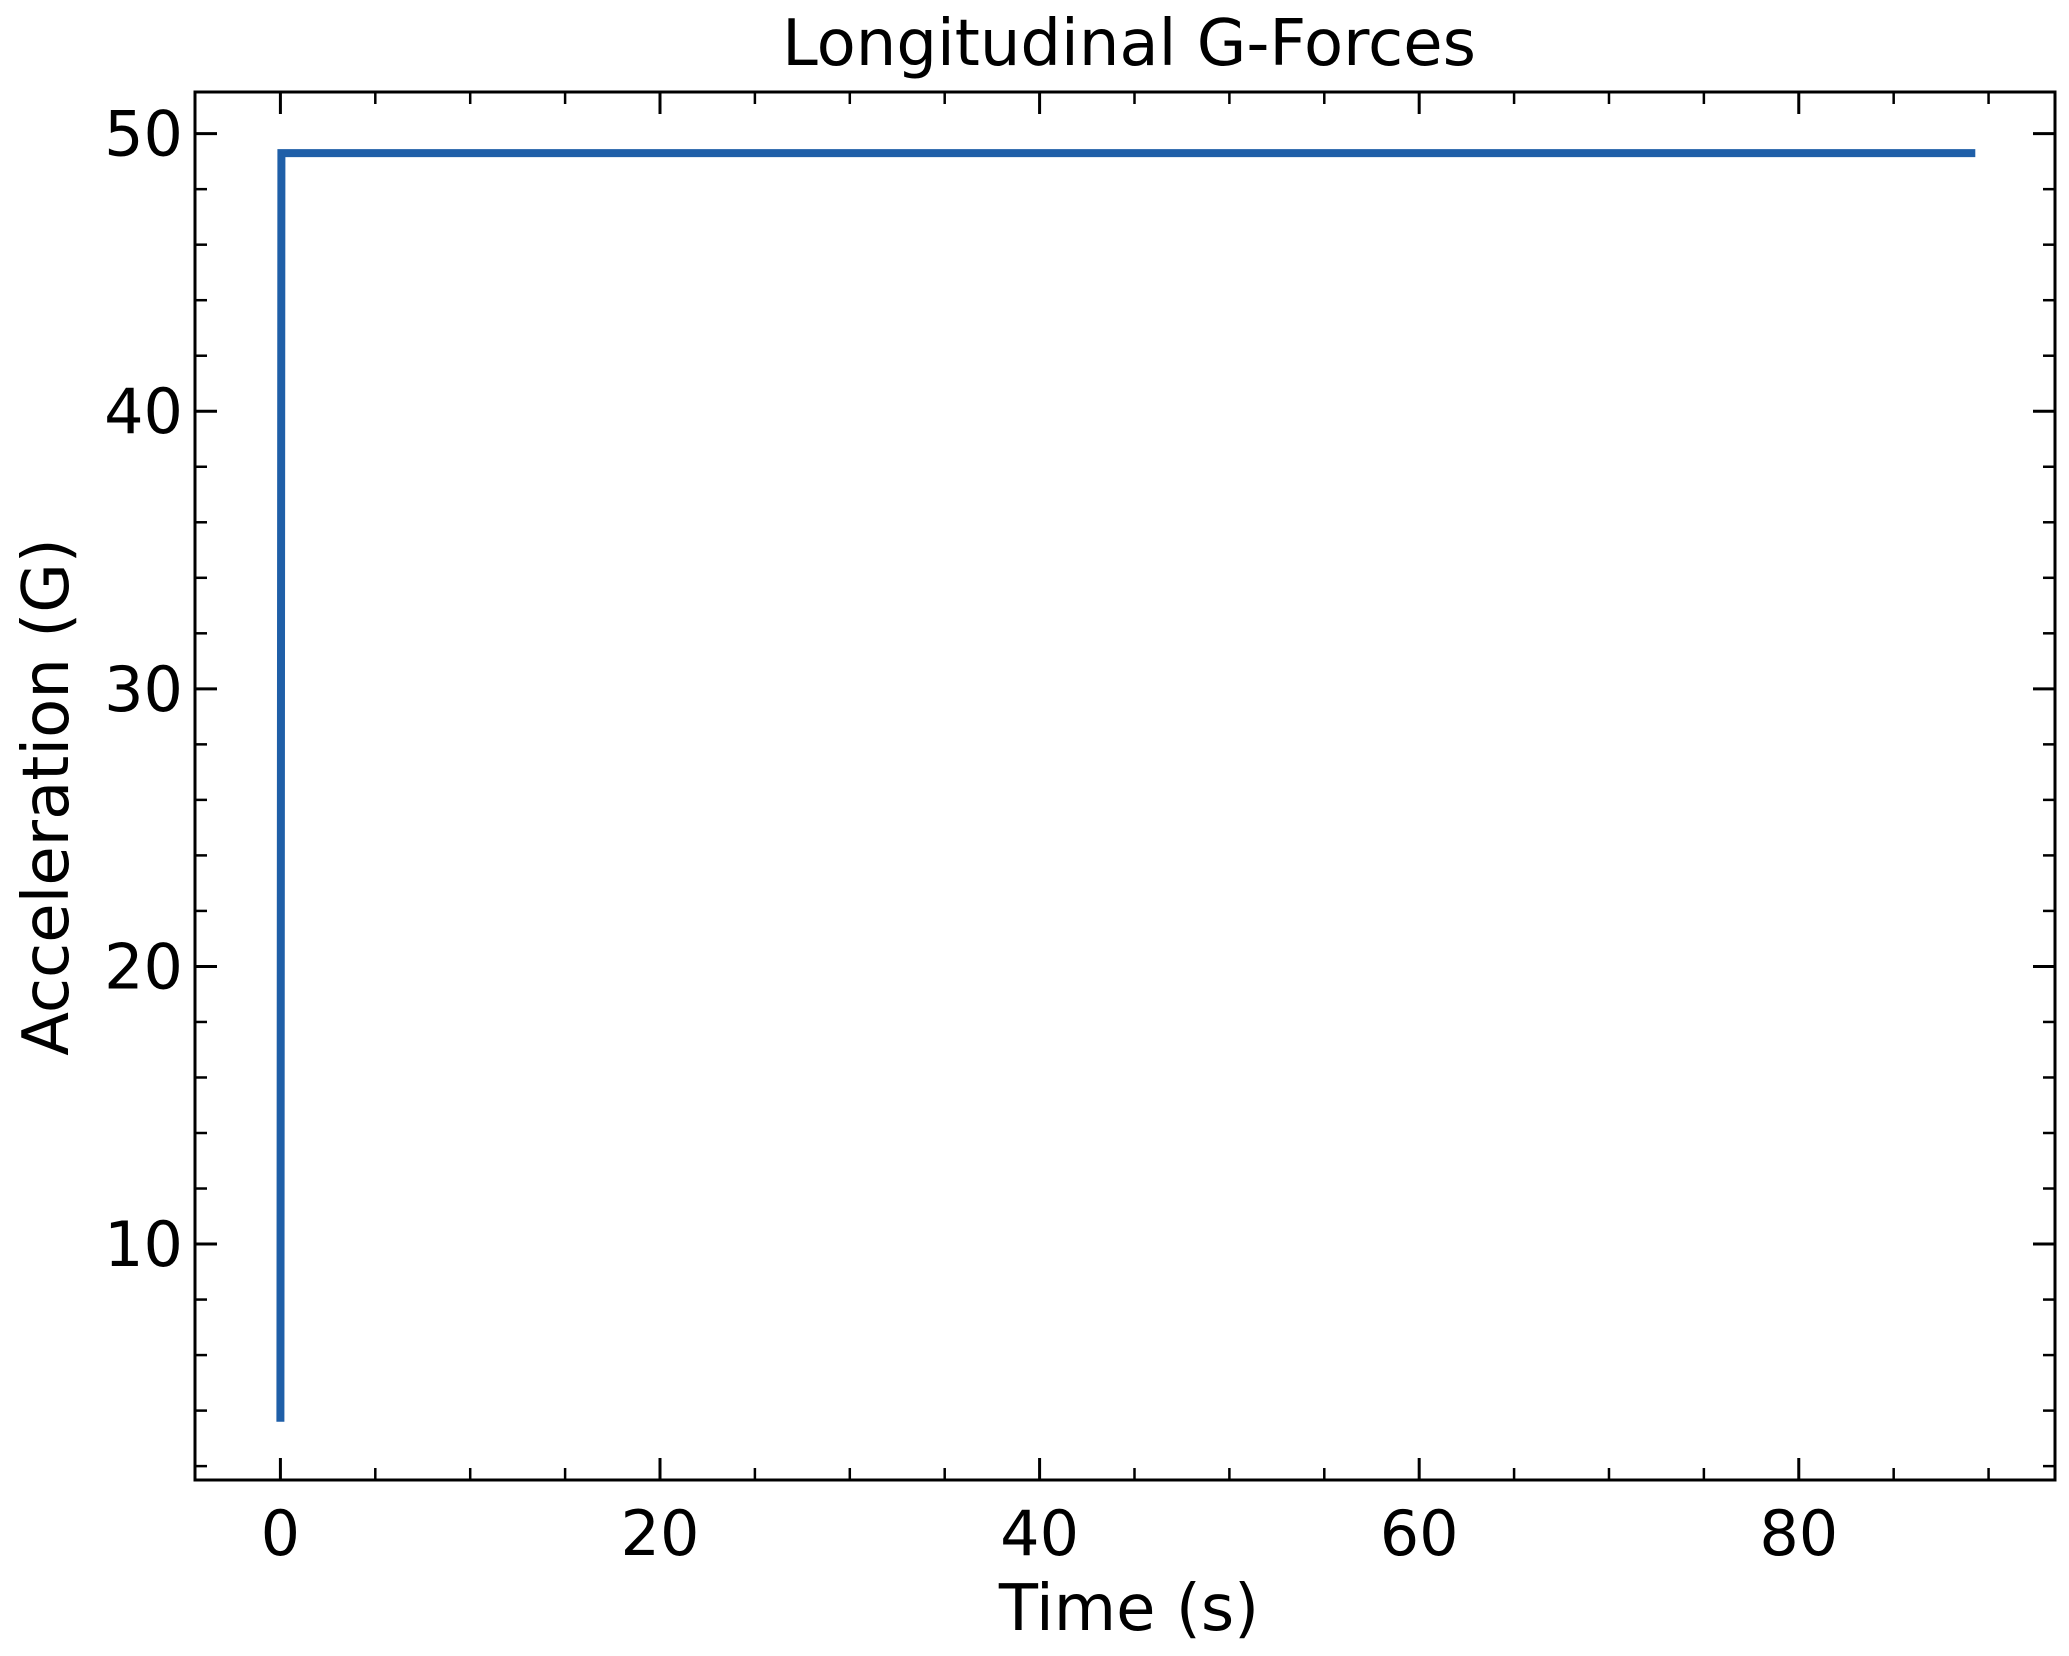 This screenshot has height=1656, width=2069. What do you see at coordinates (1129, 44) in the screenshot?
I see `chart-title: Longitudinal G-Forces` at bounding box center [1129, 44].